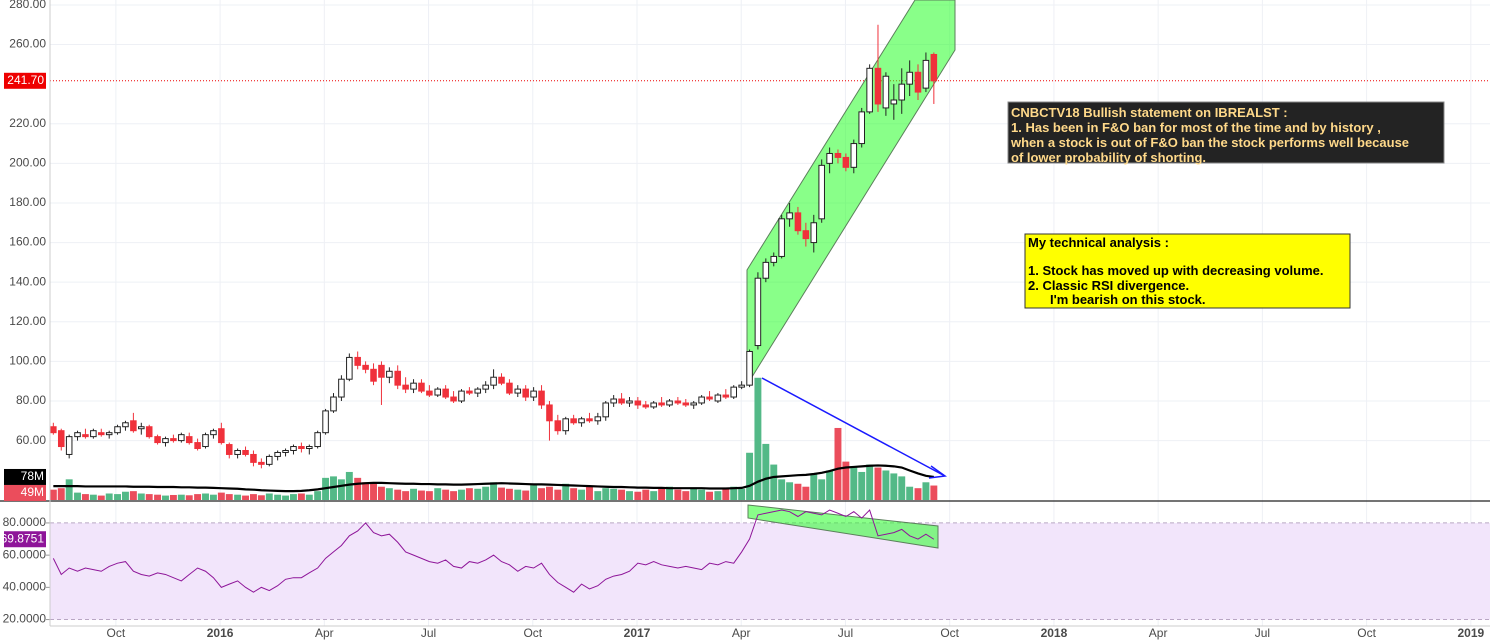 Image resolution: width=1490 pixels, height=644 pixels. Describe the element at coordinates (25, 522) in the screenshot. I see `rsi-tick-label: 80.0000` at that location.